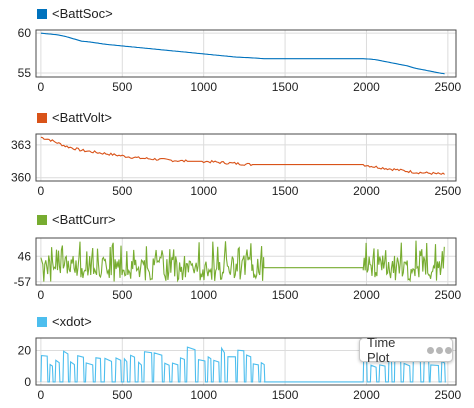 Image resolution: width=474 pixels, height=408 pixels. What do you see at coordinates (21, 145) in the screenshot?
I see `y-tick-label: 363` at bounding box center [21, 145].